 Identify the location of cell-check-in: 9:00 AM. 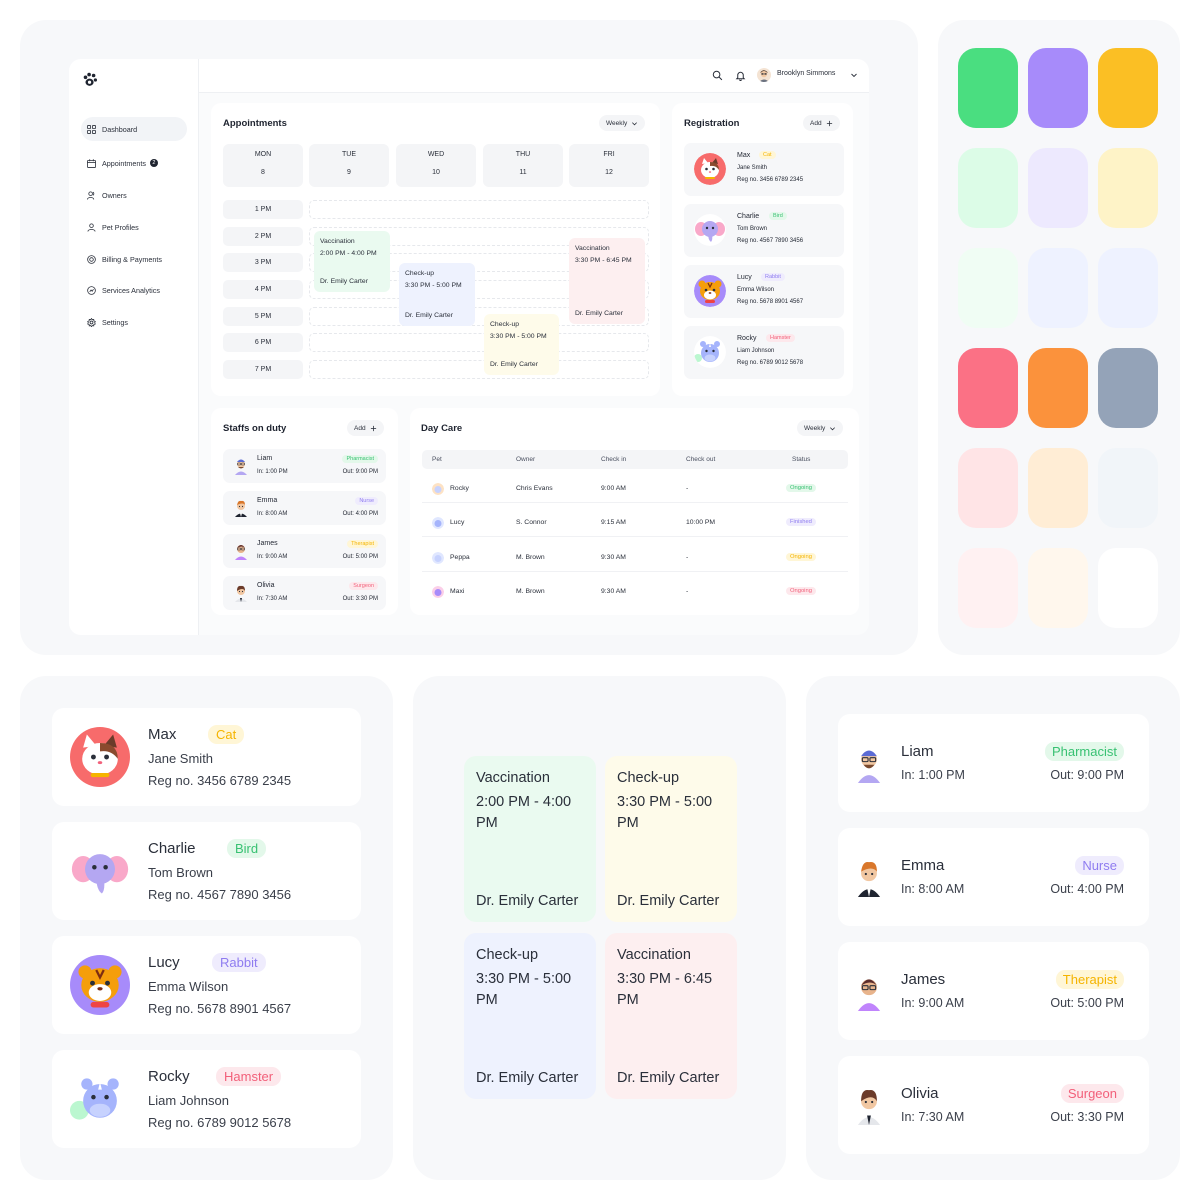
(613, 488).